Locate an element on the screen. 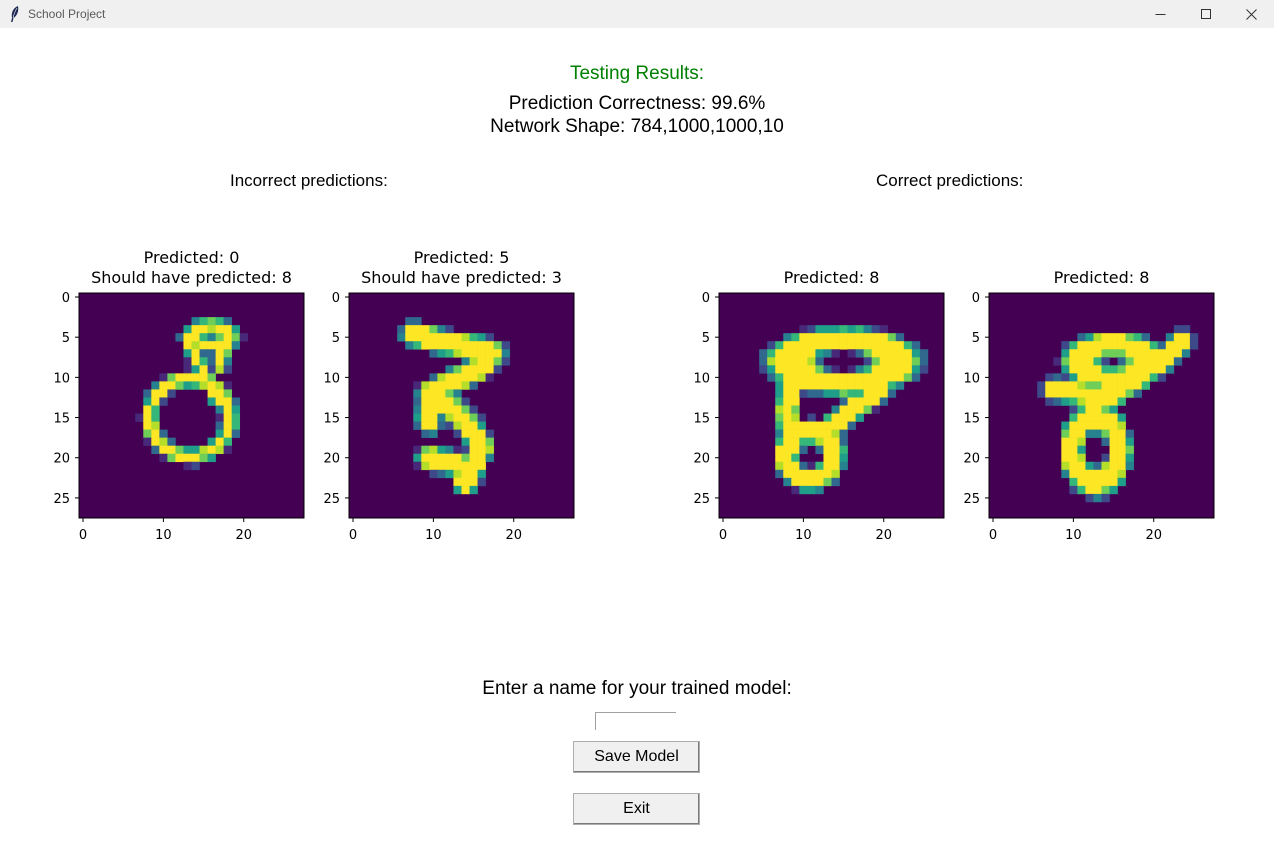  x-tick-label: 10 is located at coordinates (1073, 535).